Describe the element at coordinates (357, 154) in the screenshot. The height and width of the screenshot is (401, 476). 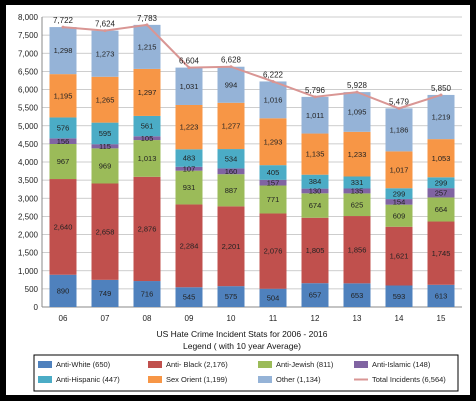
I see `segment-label: 1,233` at that location.